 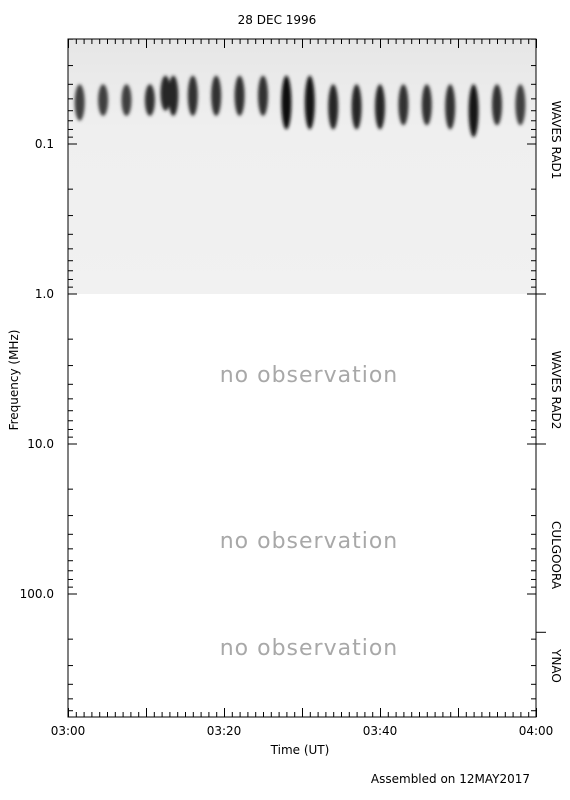 I want to click on x-tick-label: 04:00, so click(x=536, y=731).